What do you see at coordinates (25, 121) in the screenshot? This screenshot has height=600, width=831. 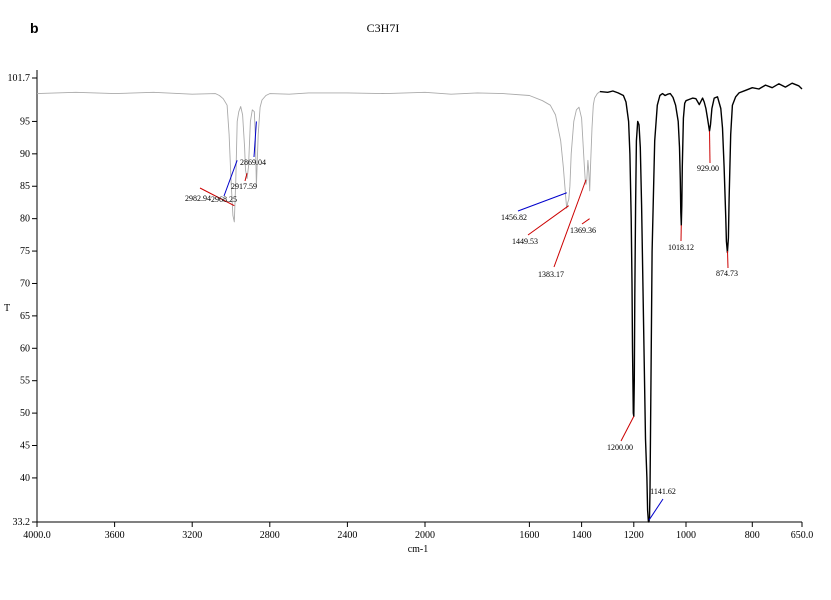 I see `y-tick-label: 95` at bounding box center [25, 121].